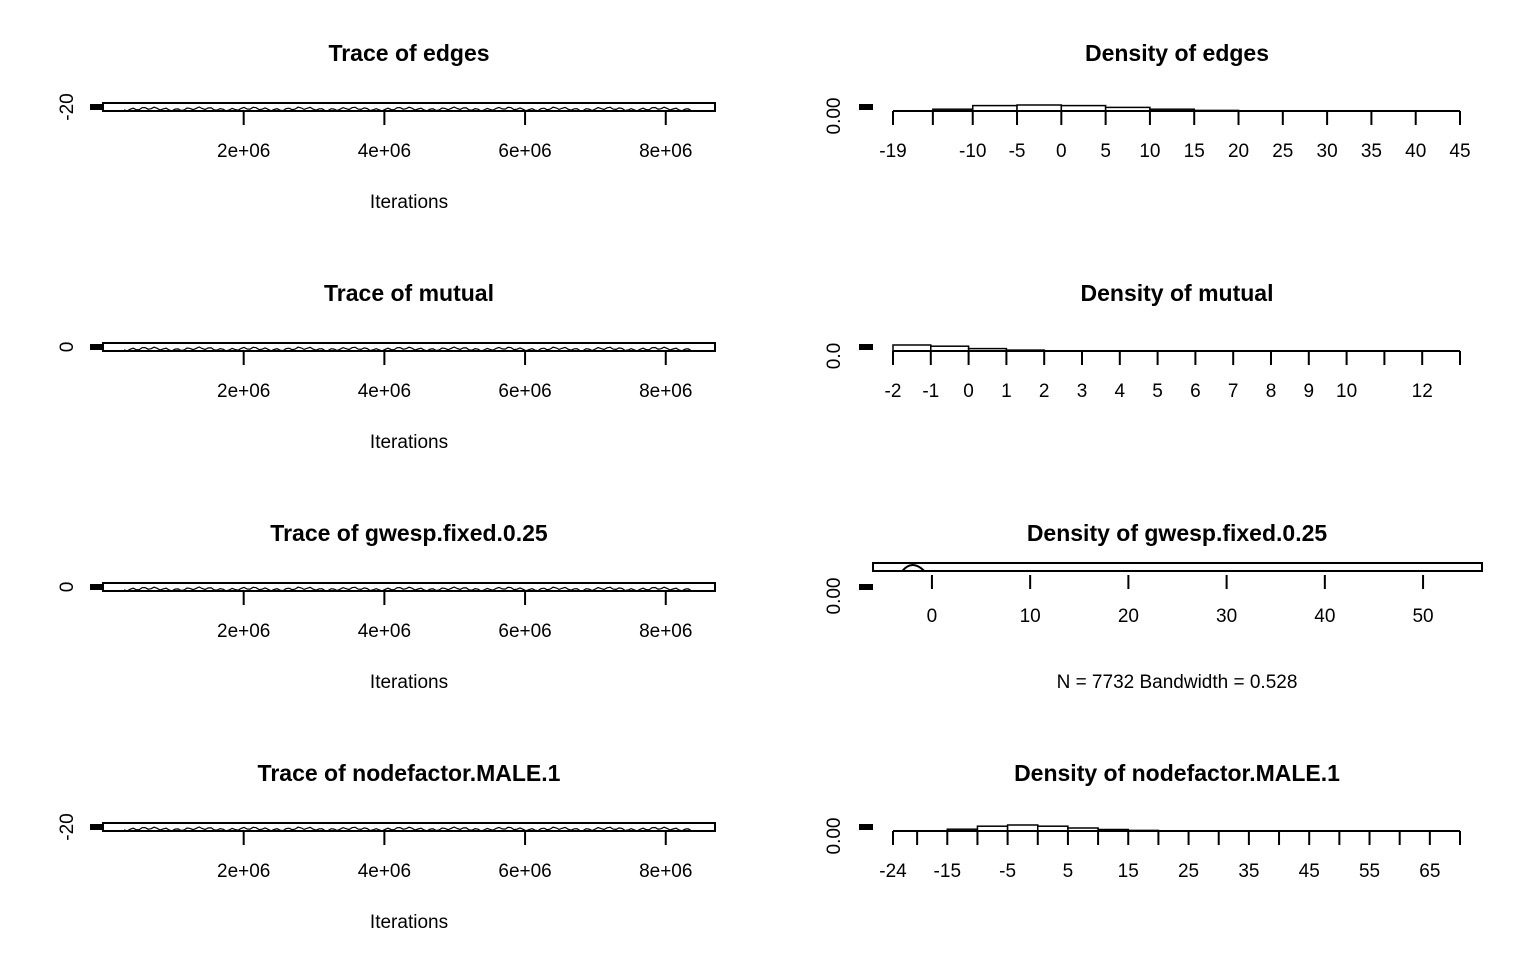 The height and width of the screenshot is (960, 1536). I want to click on x-tick-label: -19, so click(892, 151).